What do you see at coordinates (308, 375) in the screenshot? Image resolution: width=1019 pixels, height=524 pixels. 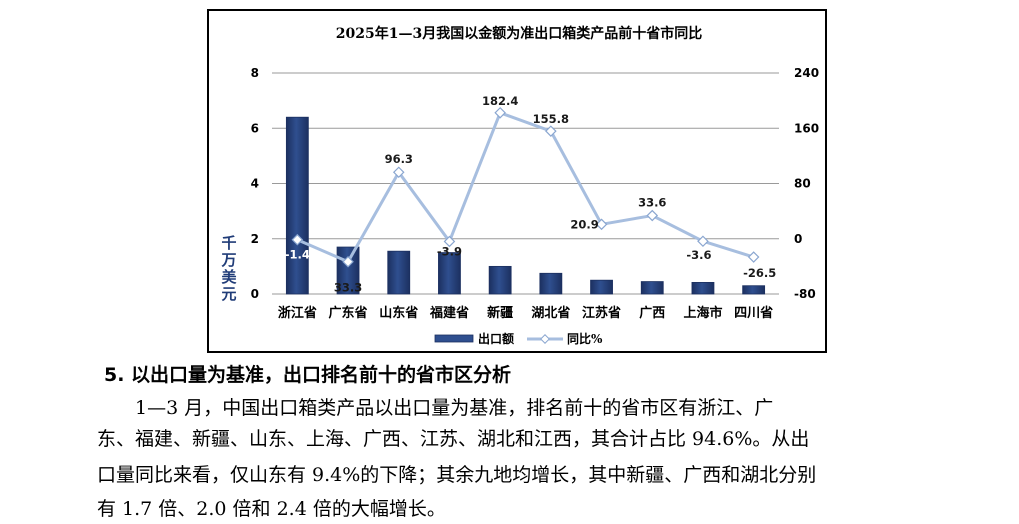 I see `section-heading: 5. 以出口量为基准，出口排名前十的省市区分析` at bounding box center [308, 375].